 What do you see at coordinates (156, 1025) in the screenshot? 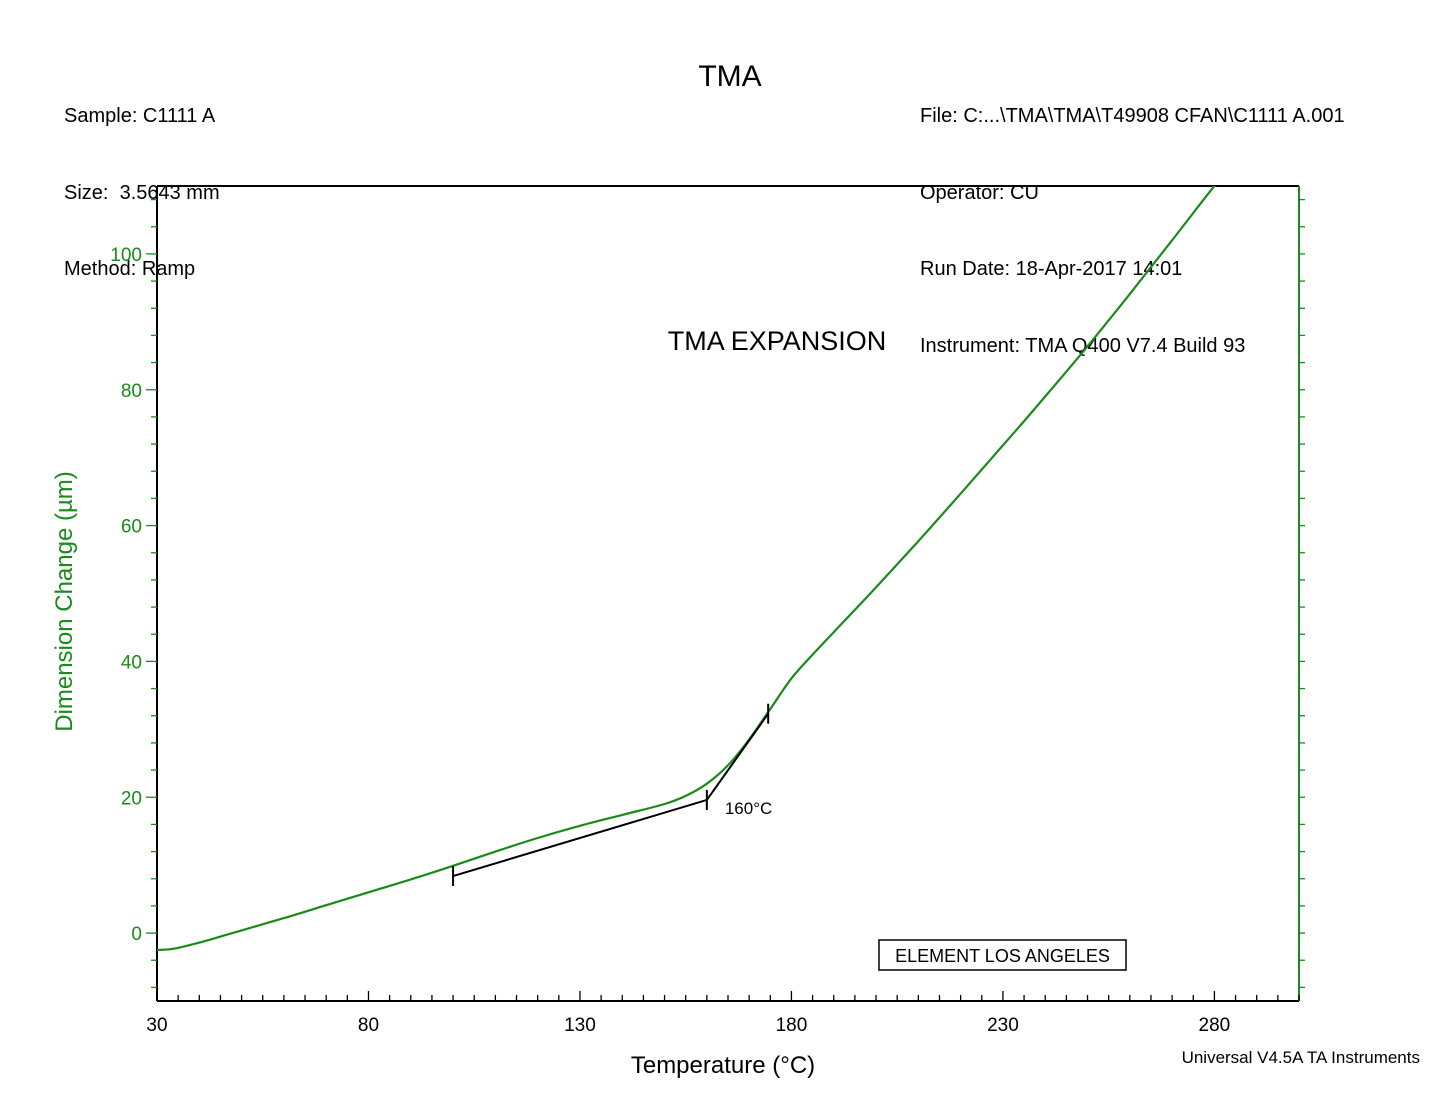
I see `x-tick-label: 30` at bounding box center [156, 1025].